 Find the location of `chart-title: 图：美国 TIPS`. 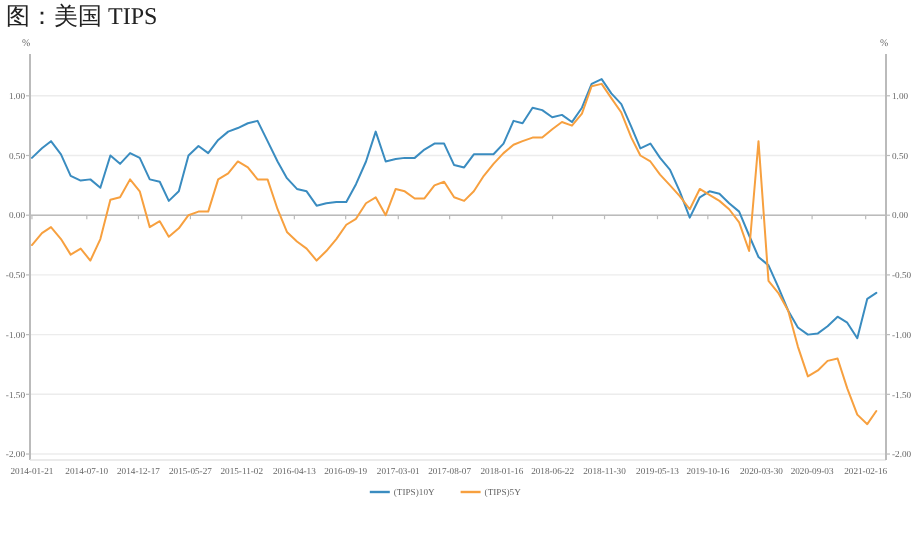

chart-title: 图：美国 TIPS is located at coordinates (82, 16).